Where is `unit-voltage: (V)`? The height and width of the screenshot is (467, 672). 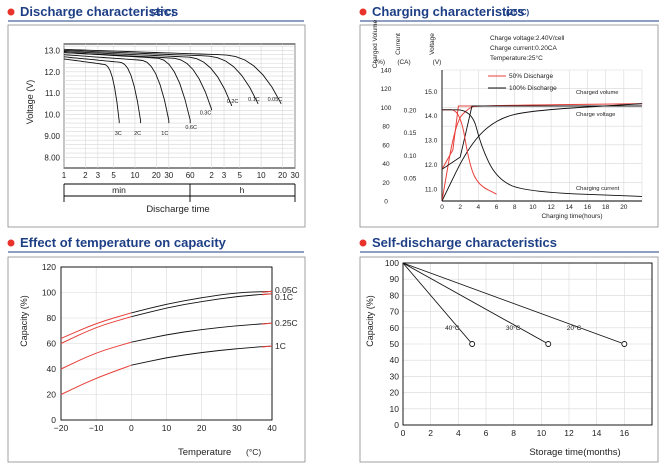 unit-voltage: (V) is located at coordinates (437, 62).